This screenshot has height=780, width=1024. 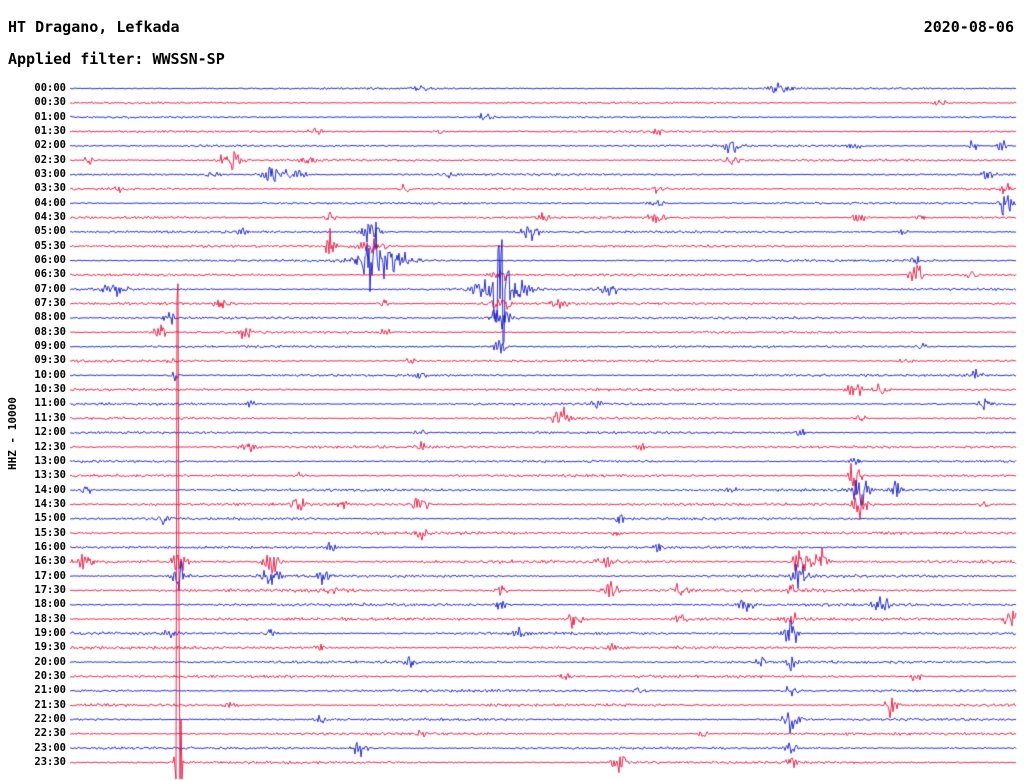 What do you see at coordinates (50, 346) in the screenshot?
I see `time-label: 09:00` at bounding box center [50, 346].